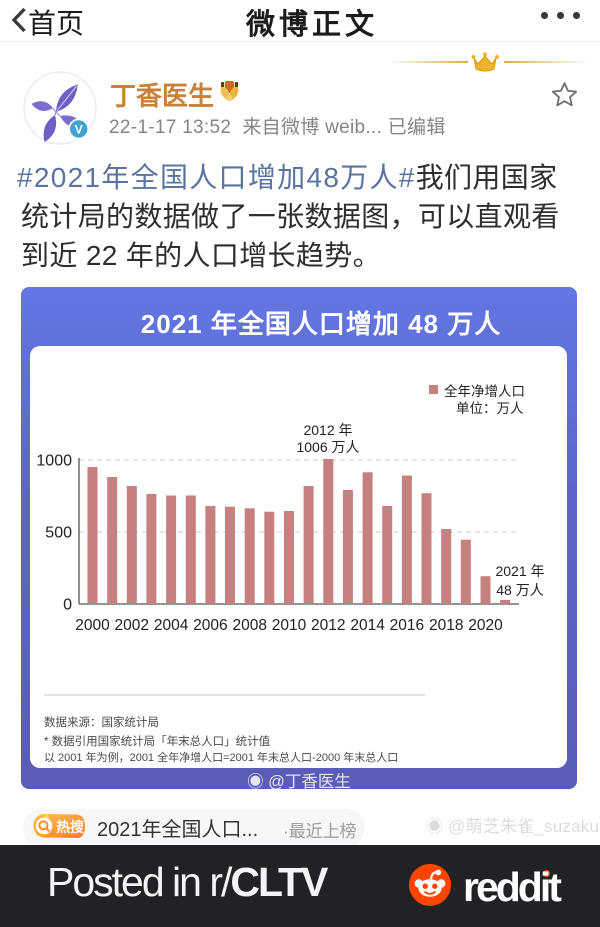 The width and height of the screenshot is (600, 927). I want to click on svg-text: 2016, so click(407, 625).